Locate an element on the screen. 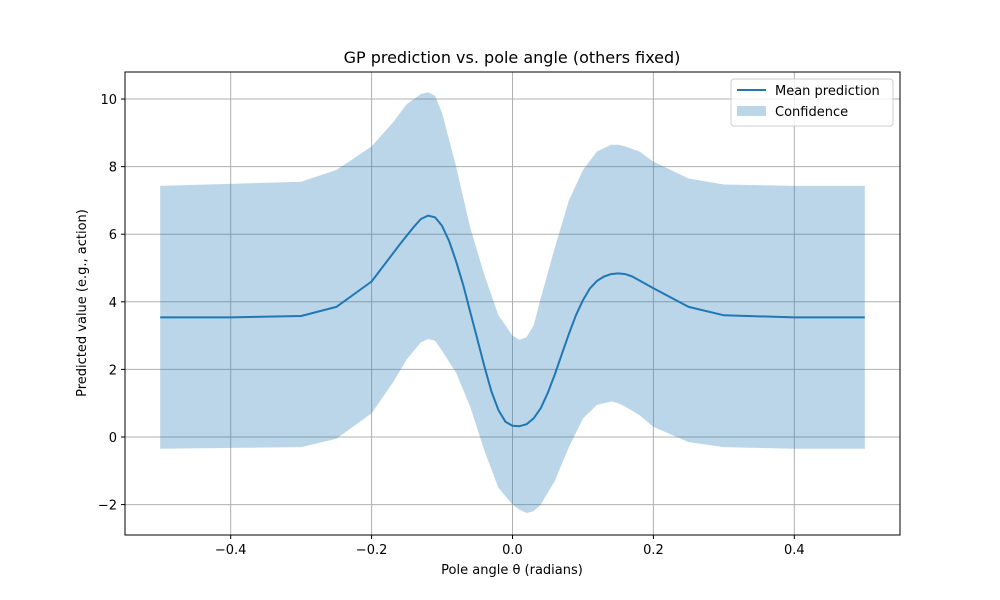 This screenshot has height=600, width=1000. x-tick-label: −0.4 is located at coordinates (231, 550).